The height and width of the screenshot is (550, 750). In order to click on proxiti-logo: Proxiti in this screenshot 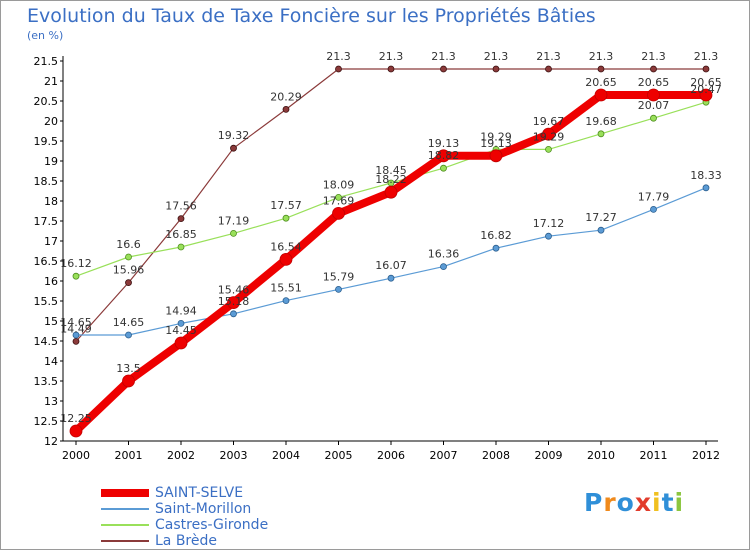, I will do `click(634, 502)`.